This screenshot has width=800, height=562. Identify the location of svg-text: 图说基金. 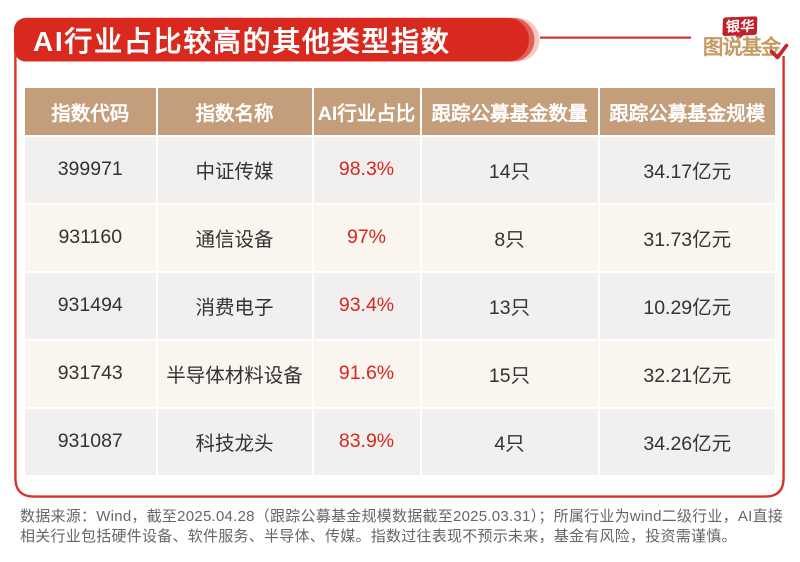
(742, 47).